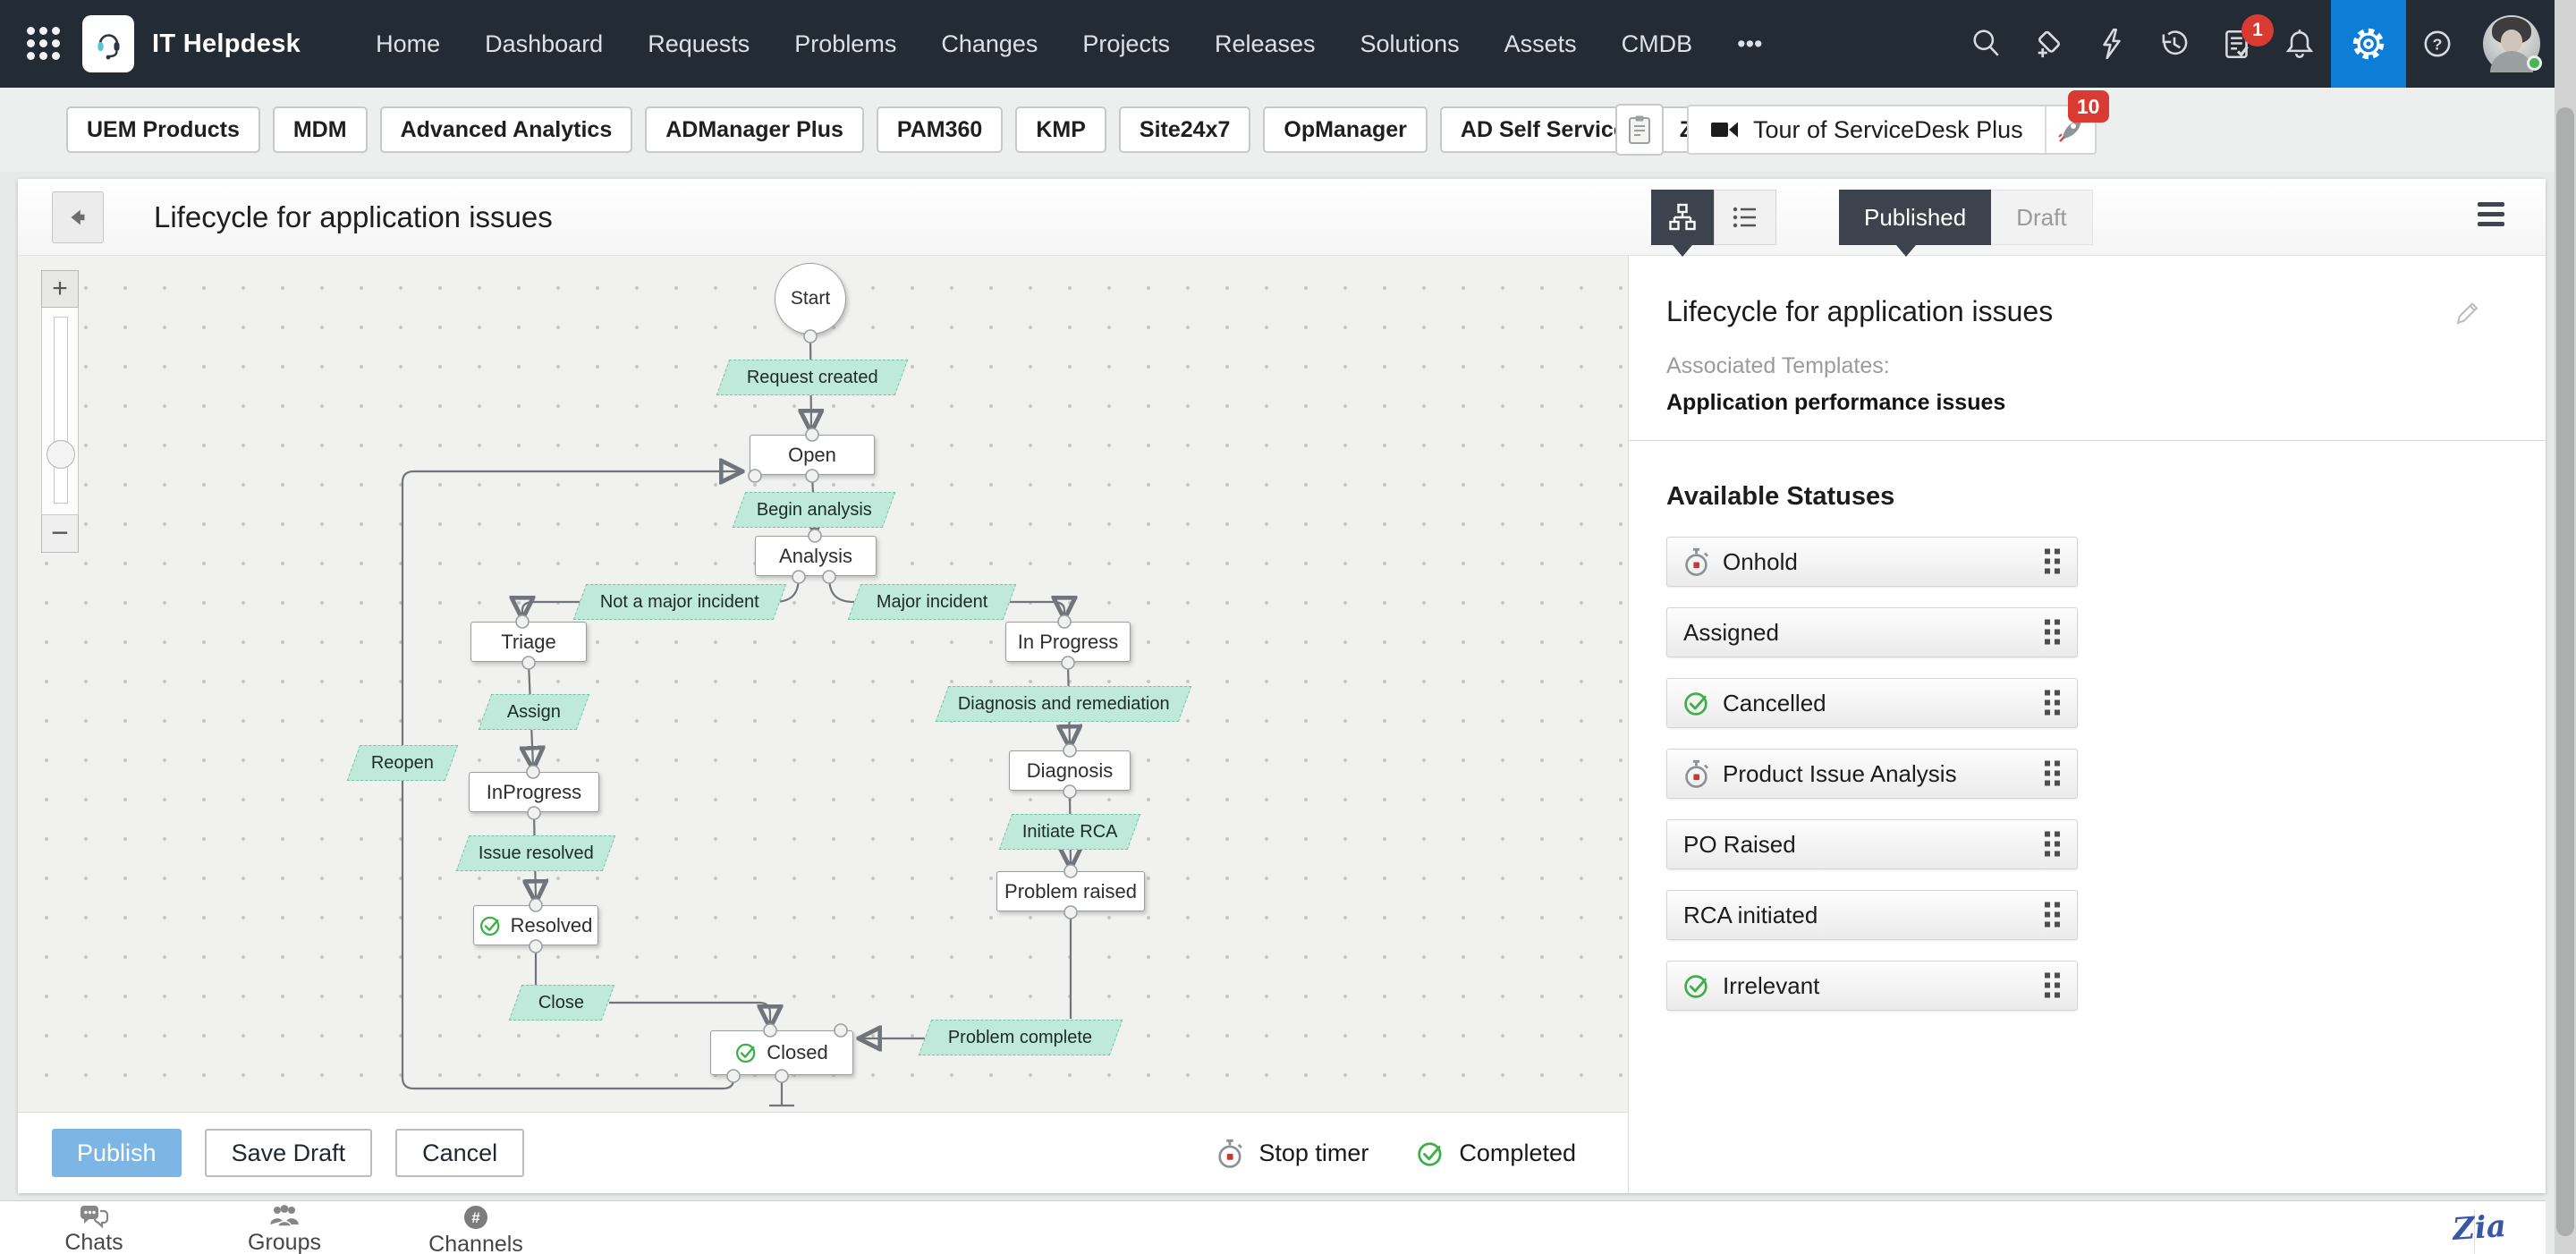  Describe the element at coordinates (814, 510) in the screenshot. I see `flow-node-begin-analysis: Begin analysis` at that location.